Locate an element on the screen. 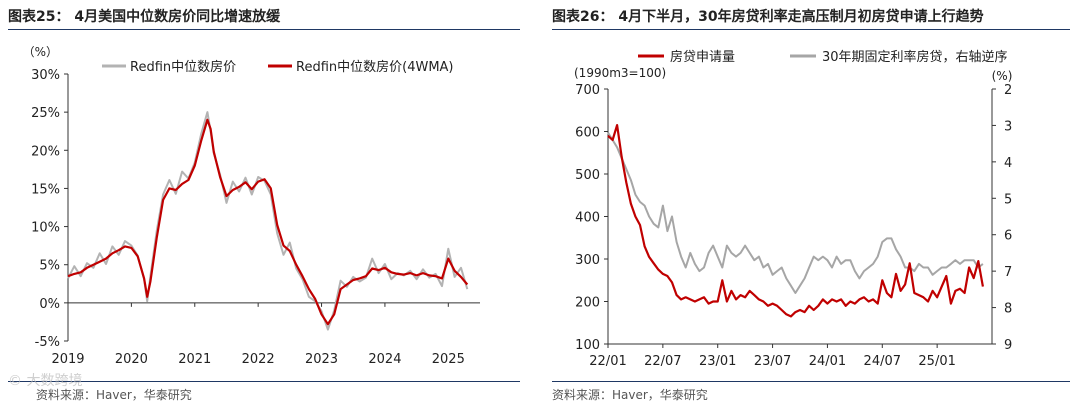 The image size is (1080, 407). left-x-tick-label: 2022 is located at coordinates (258, 359).